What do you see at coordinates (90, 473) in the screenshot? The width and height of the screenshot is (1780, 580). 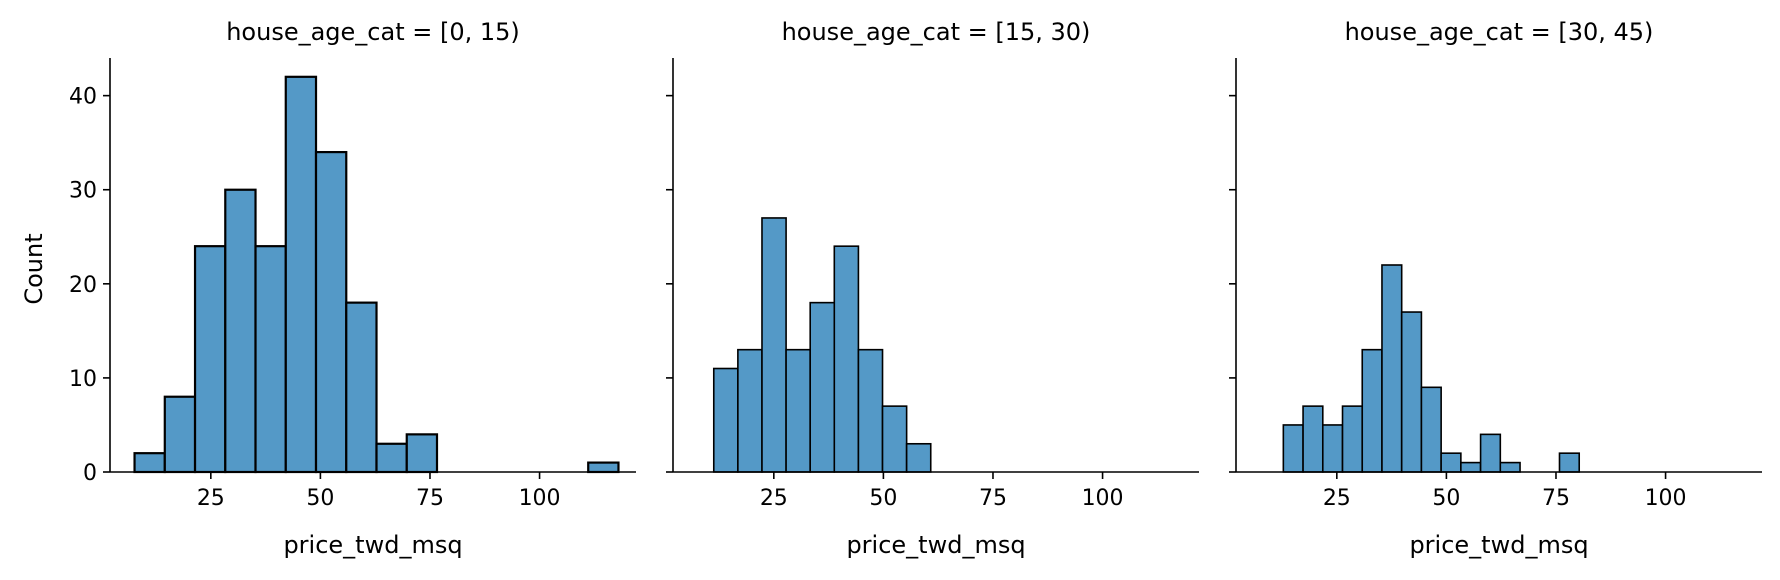 I see `y-tick-label: 0` at bounding box center [90, 473].